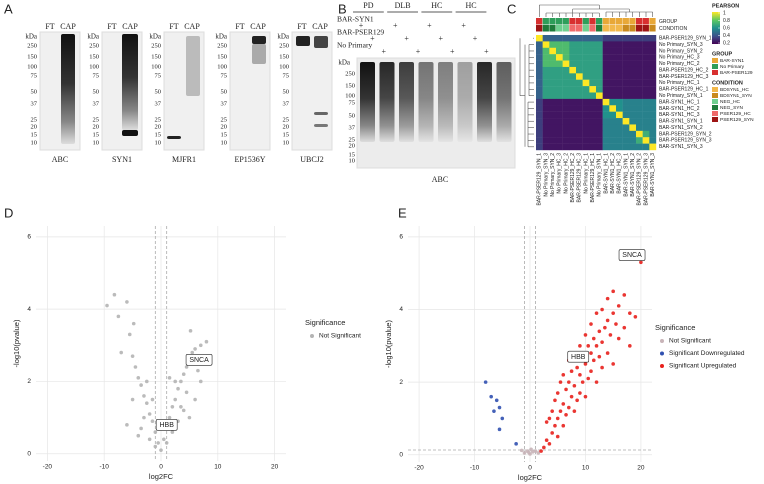  I want to click on x-tick-label: 10, so click(586, 468).